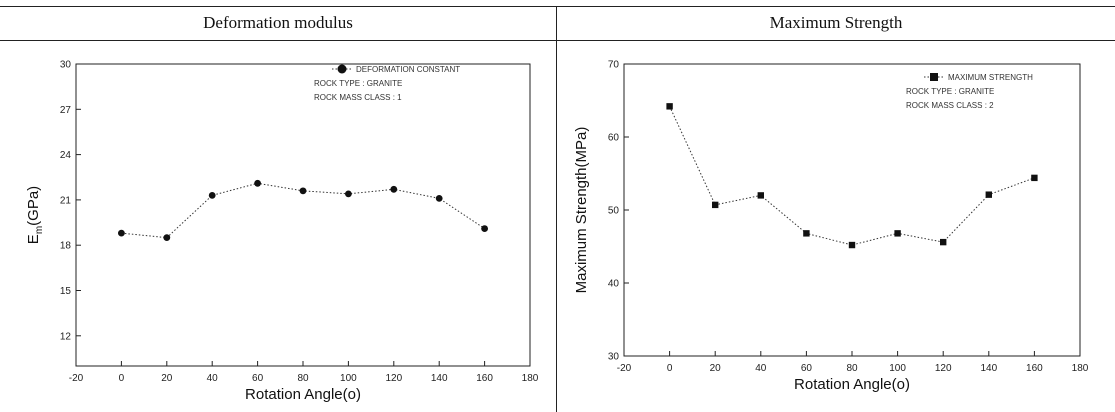 Image resolution: width=1115 pixels, height=412 pixels. Describe the element at coordinates (358, 97) in the screenshot. I see `legend-entry: ROCK MASS CLASS : 1` at that location.